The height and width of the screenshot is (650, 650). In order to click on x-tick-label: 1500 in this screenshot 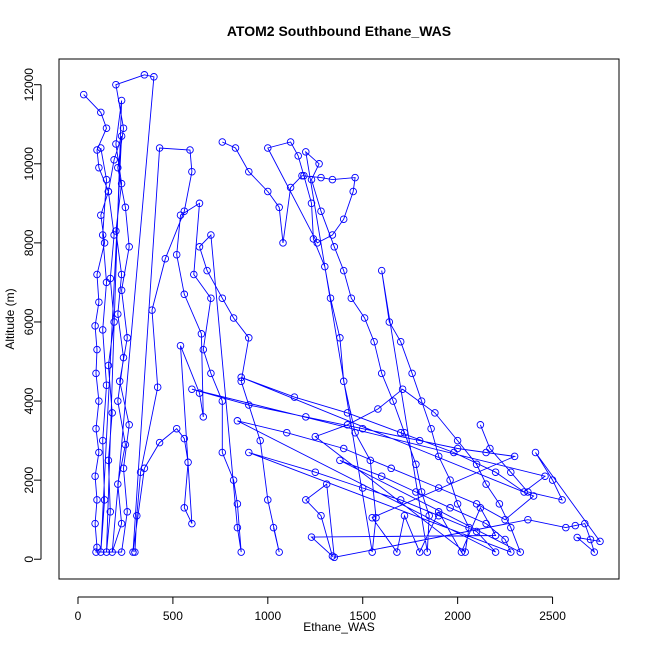, I will do `click(362, 616)`.